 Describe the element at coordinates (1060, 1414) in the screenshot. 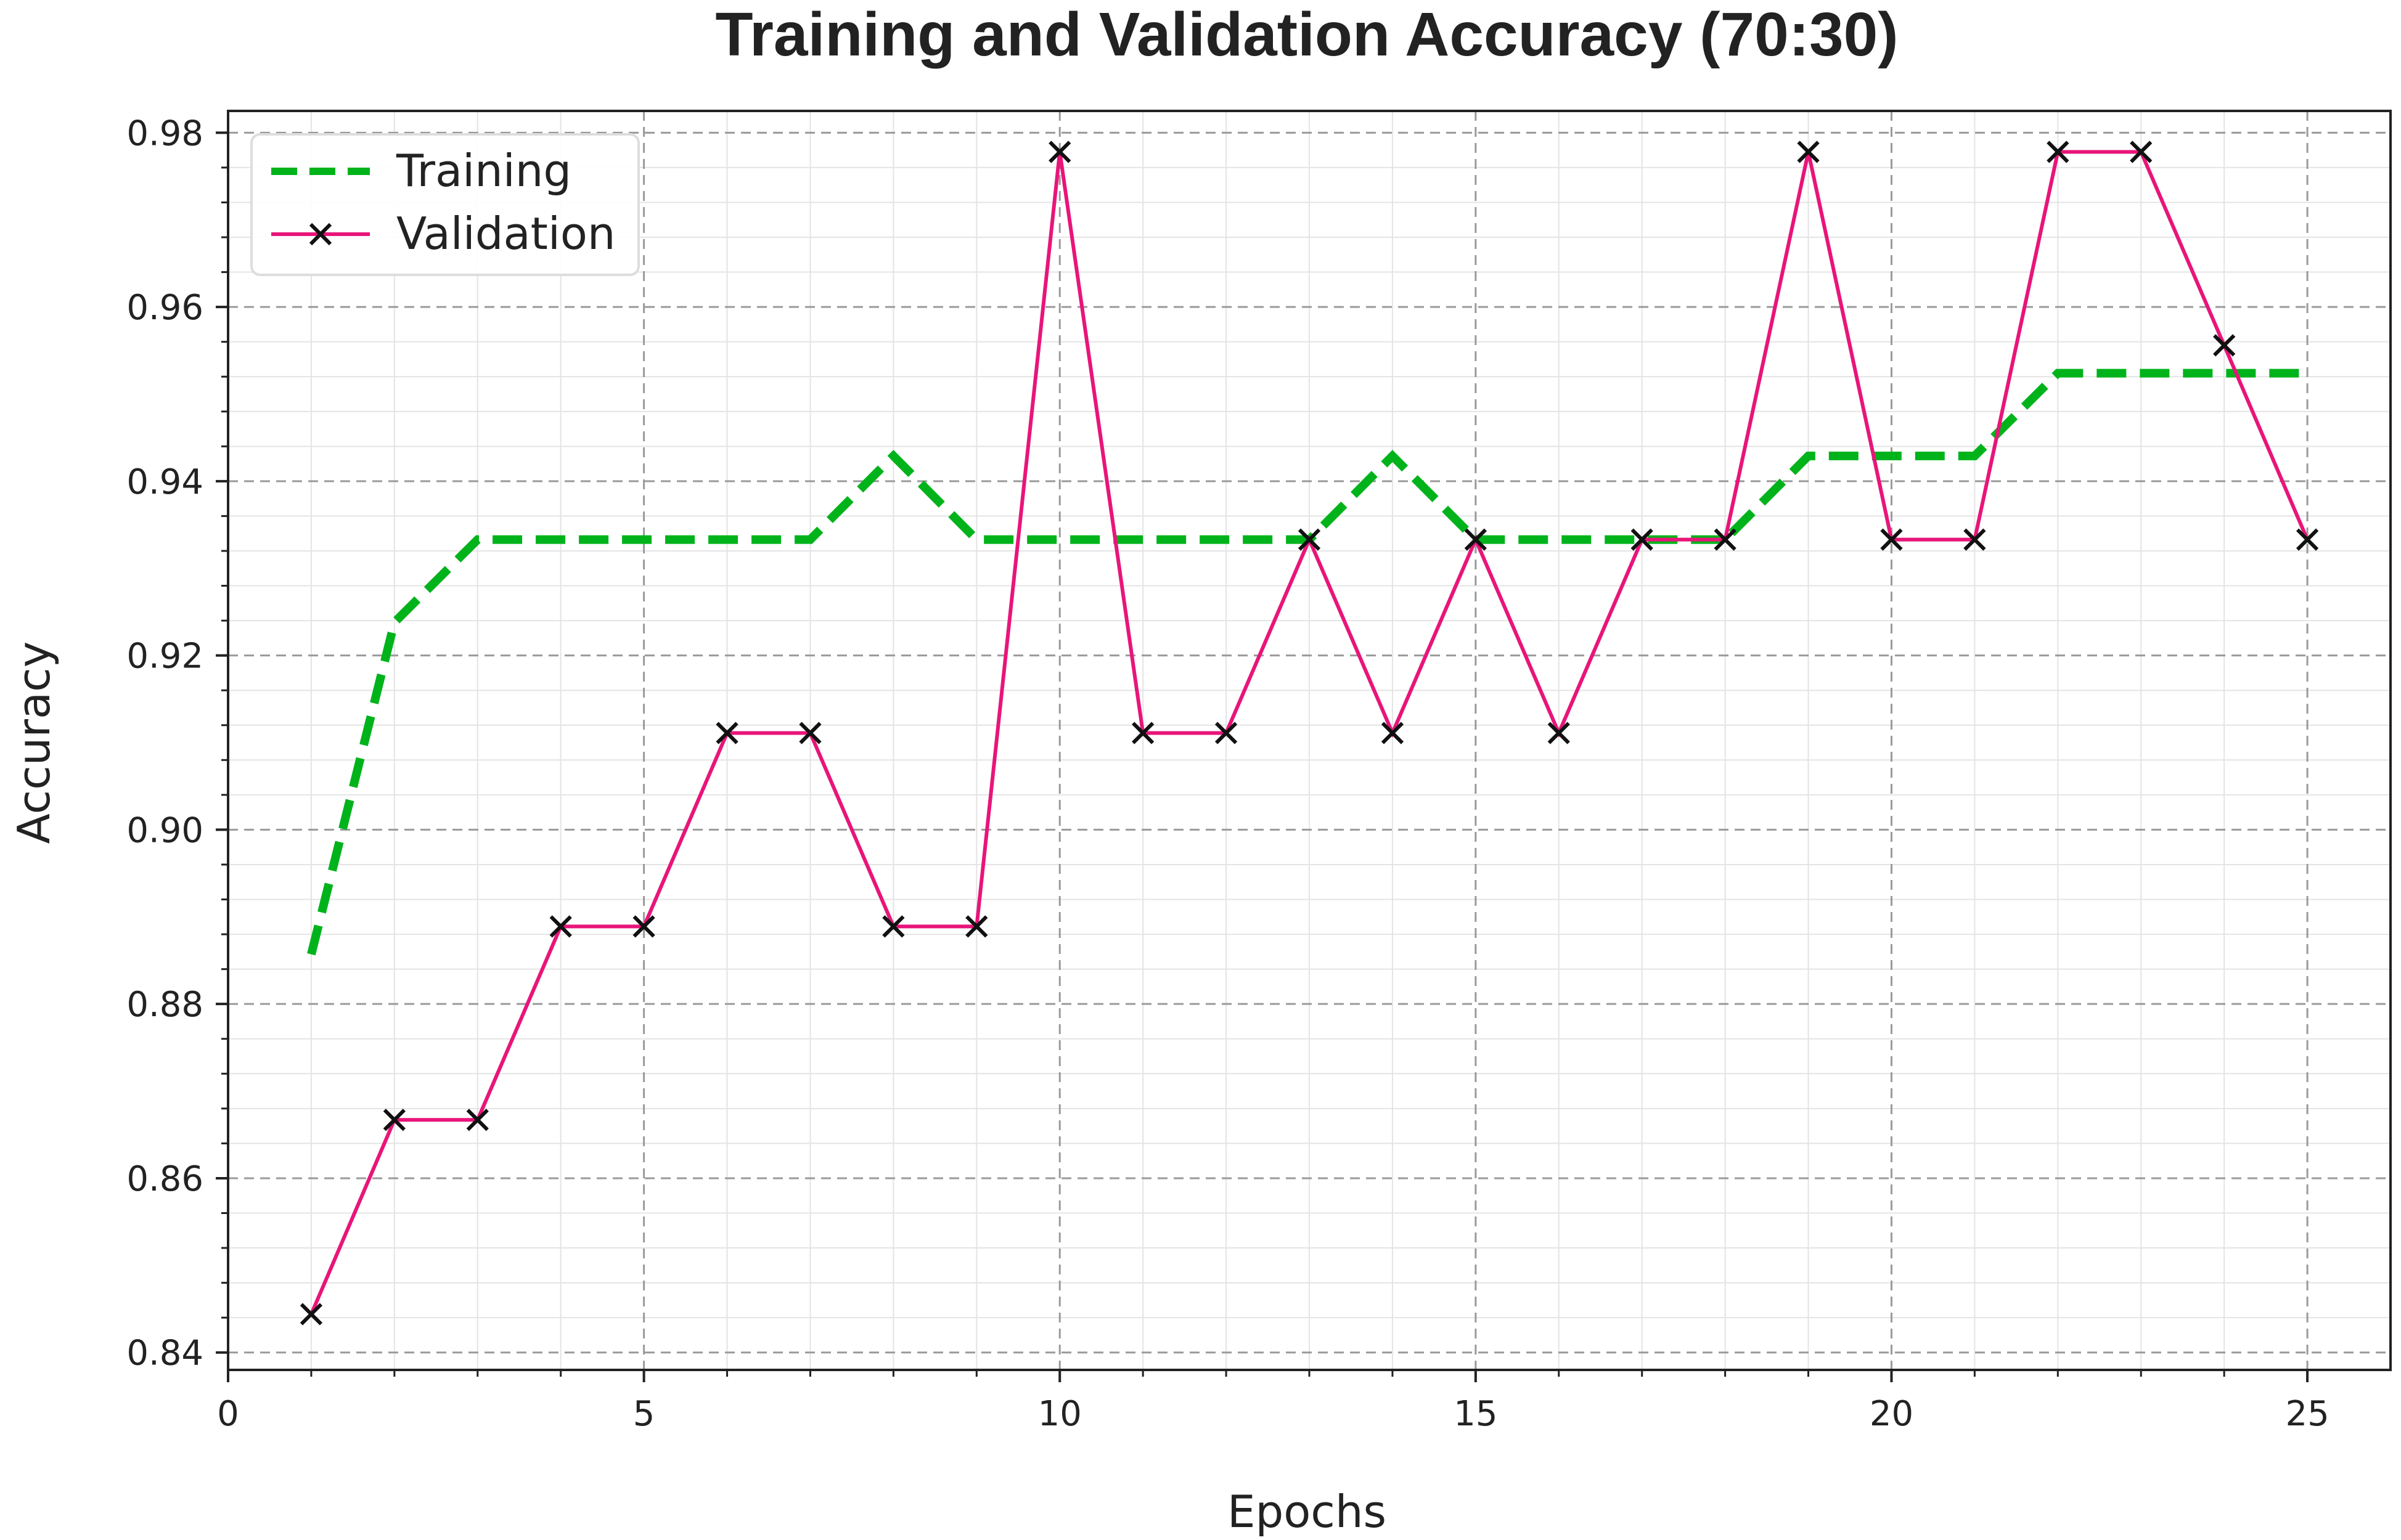

I see `x-tick-label: 10` at that location.